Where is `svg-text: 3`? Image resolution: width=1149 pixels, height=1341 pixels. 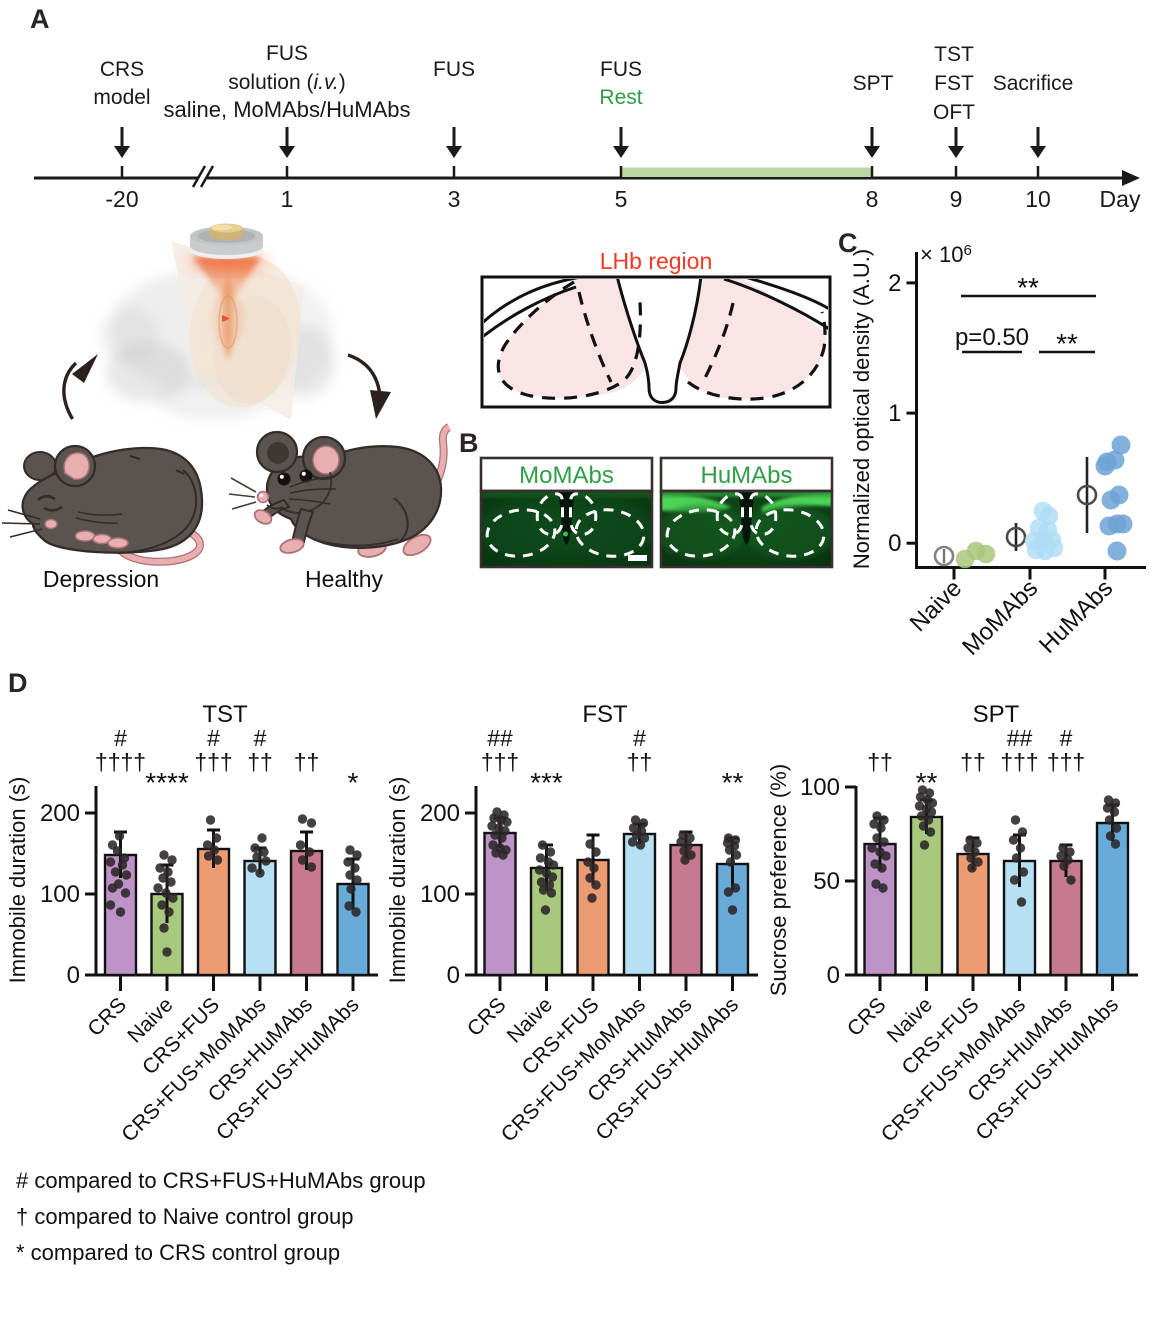
svg-text: 3 is located at coordinates (454, 199).